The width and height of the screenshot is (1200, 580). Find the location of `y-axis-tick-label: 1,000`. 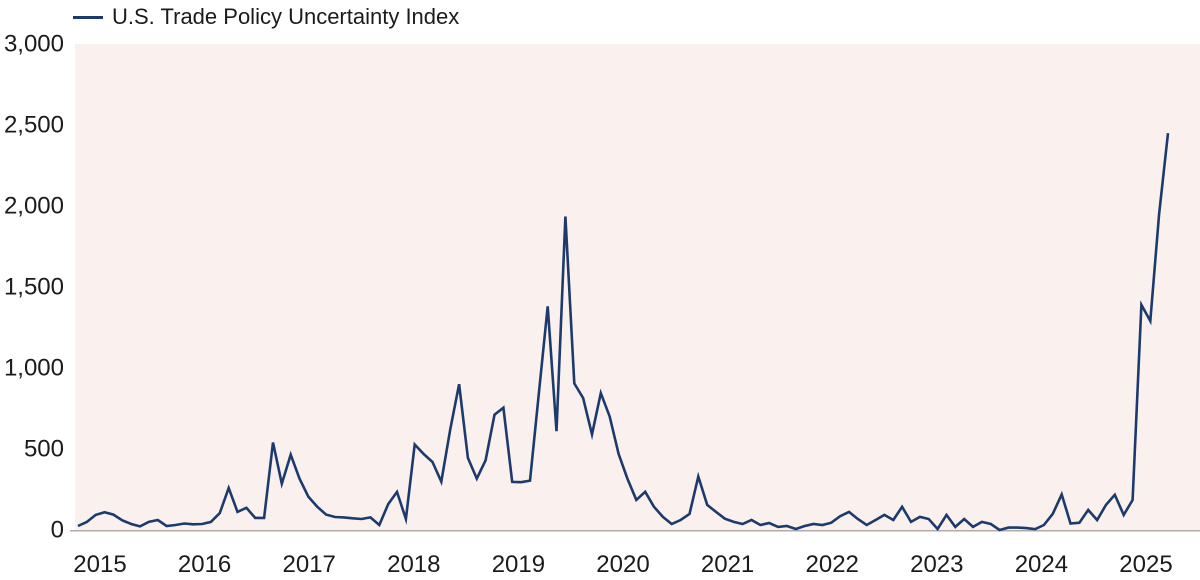

y-axis-tick-label: 1,000 is located at coordinates (34, 368).